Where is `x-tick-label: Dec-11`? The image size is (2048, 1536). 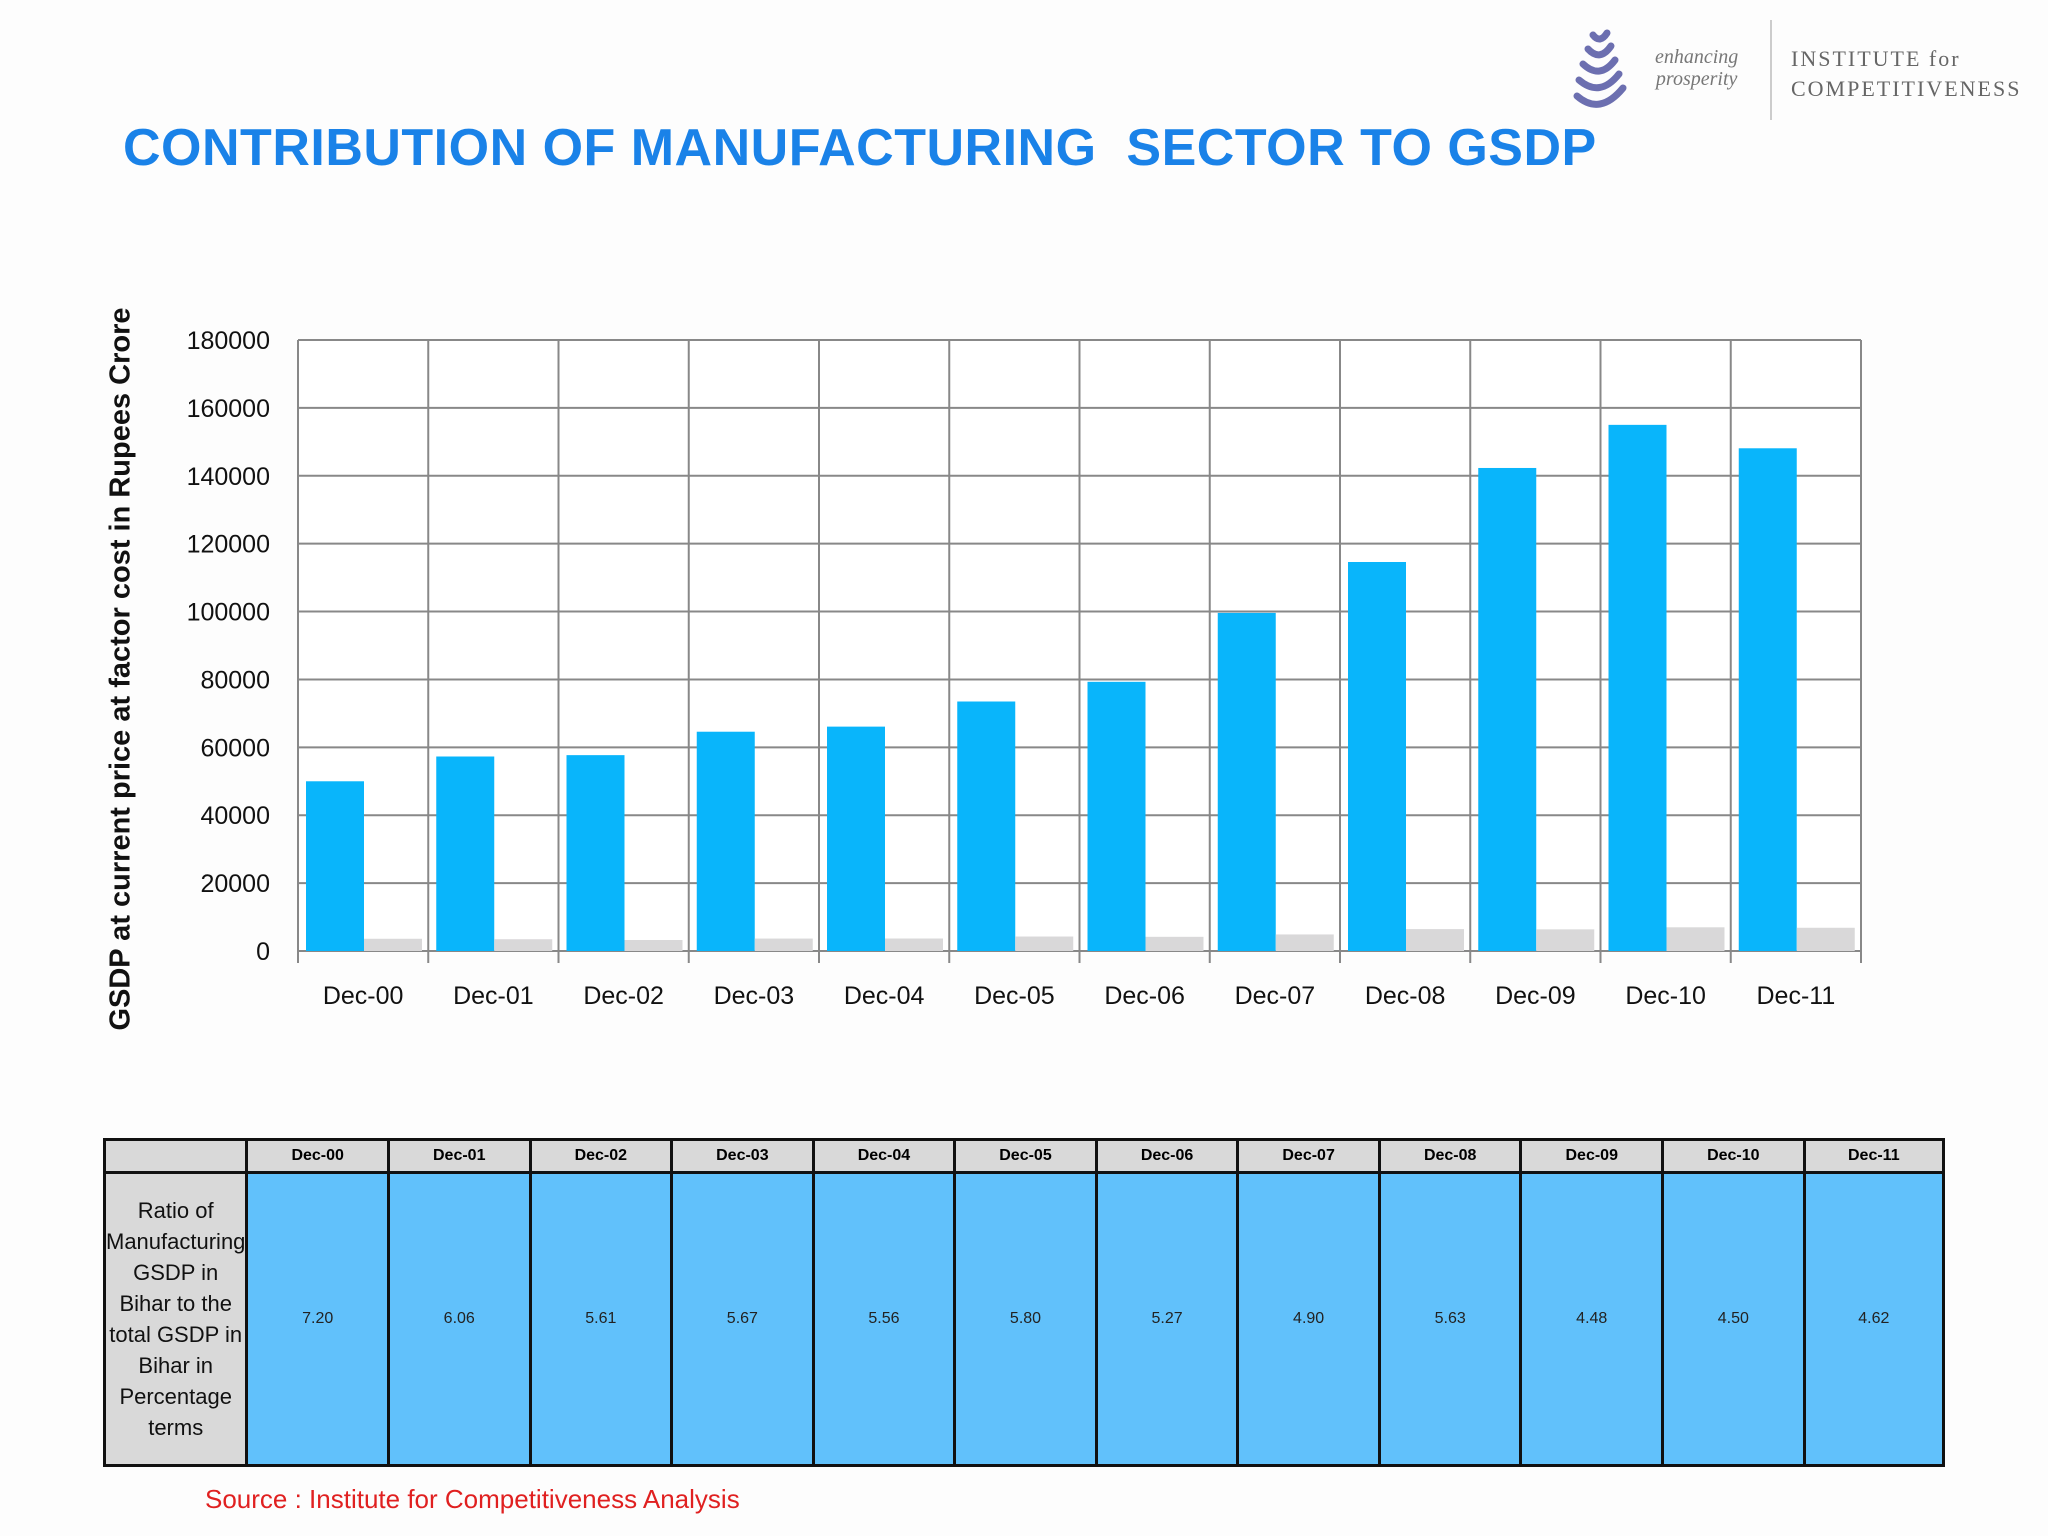 x-tick-label: Dec-11 is located at coordinates (1796, 996).